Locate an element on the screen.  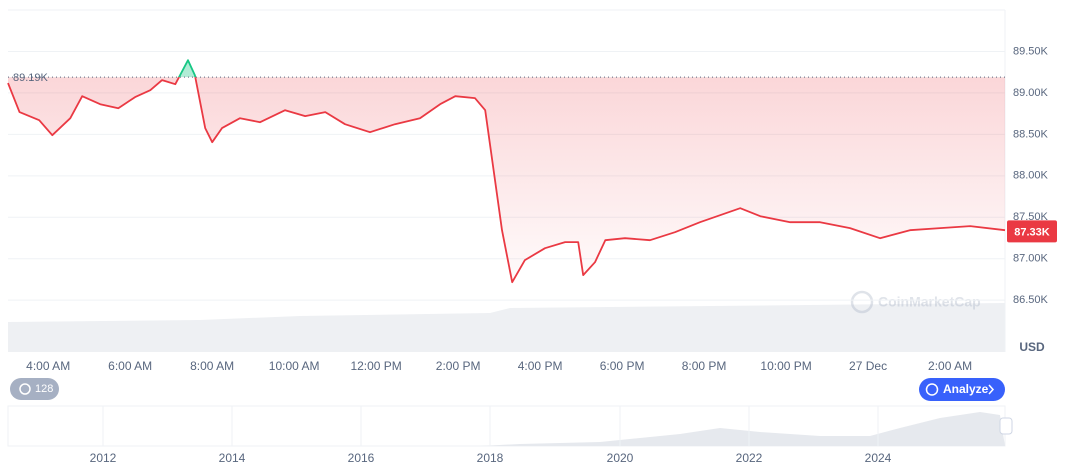
x-tick-label: 2:00 PM is located at coordinates (458, 366).